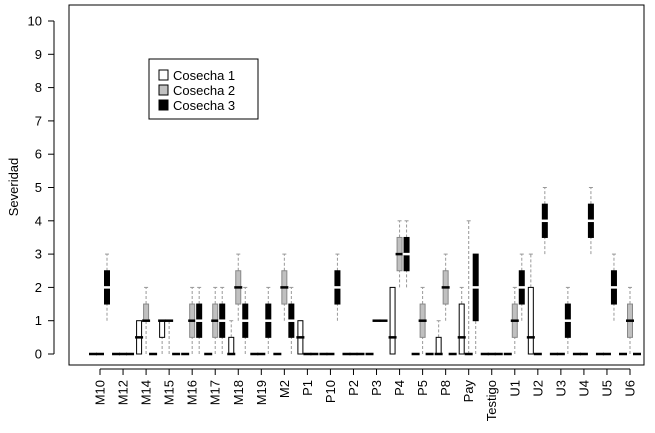  What do you see at coordinates (606, 388) in the screenshot?
I see `x-tick-label: U5` at bounding box center [606, 388].